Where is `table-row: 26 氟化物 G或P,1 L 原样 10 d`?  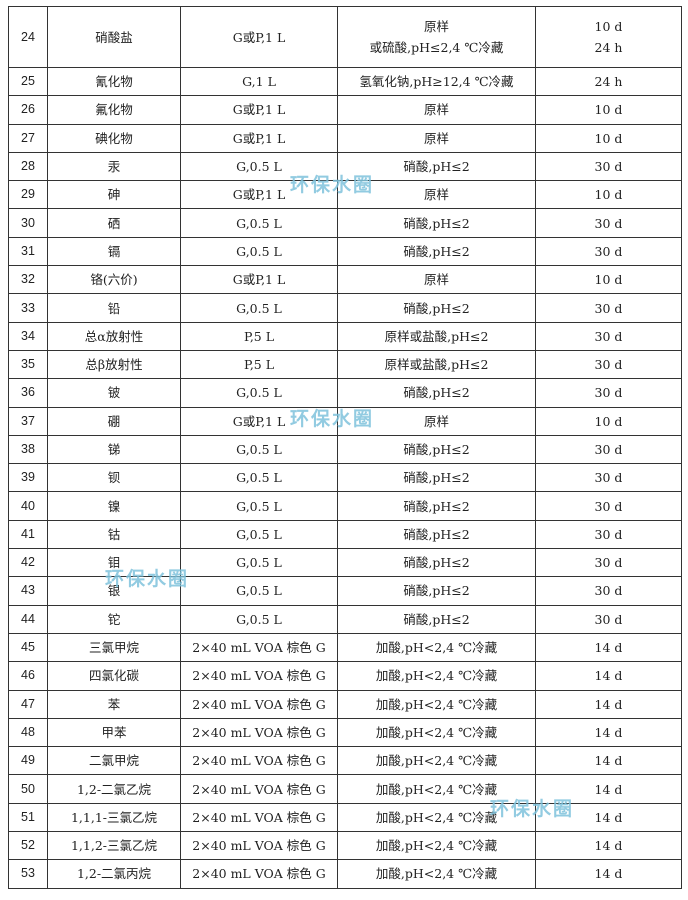 table-row: 26 氟化物 G或P,1 L 原样 10 d is located at coordinates (345, 110).